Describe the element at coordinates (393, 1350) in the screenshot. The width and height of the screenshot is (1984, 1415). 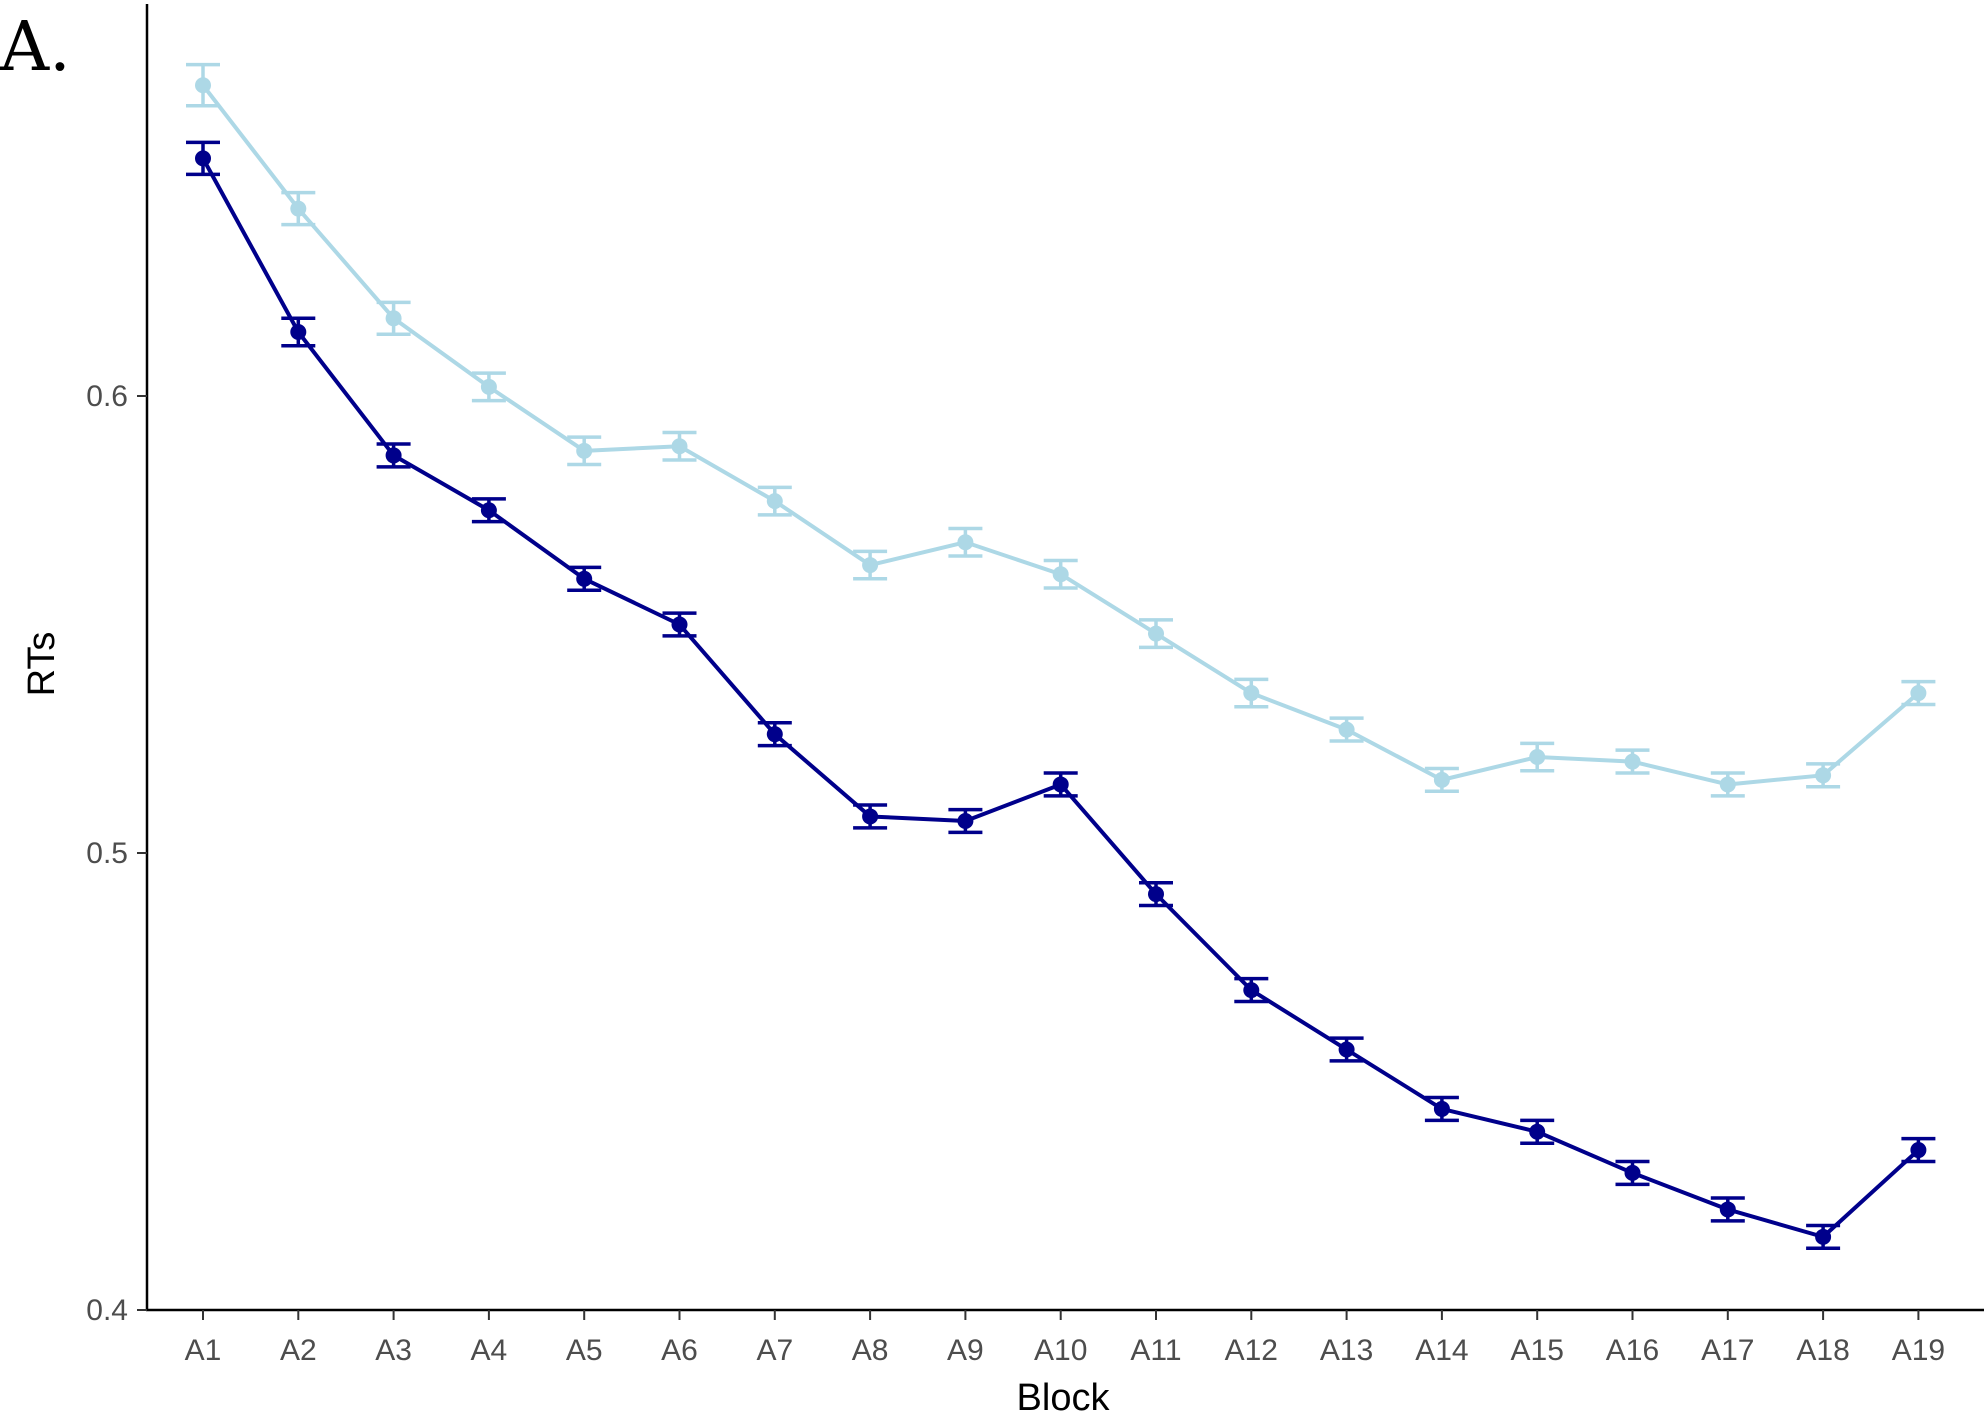
I see `x-tick-label: A3` at that location.